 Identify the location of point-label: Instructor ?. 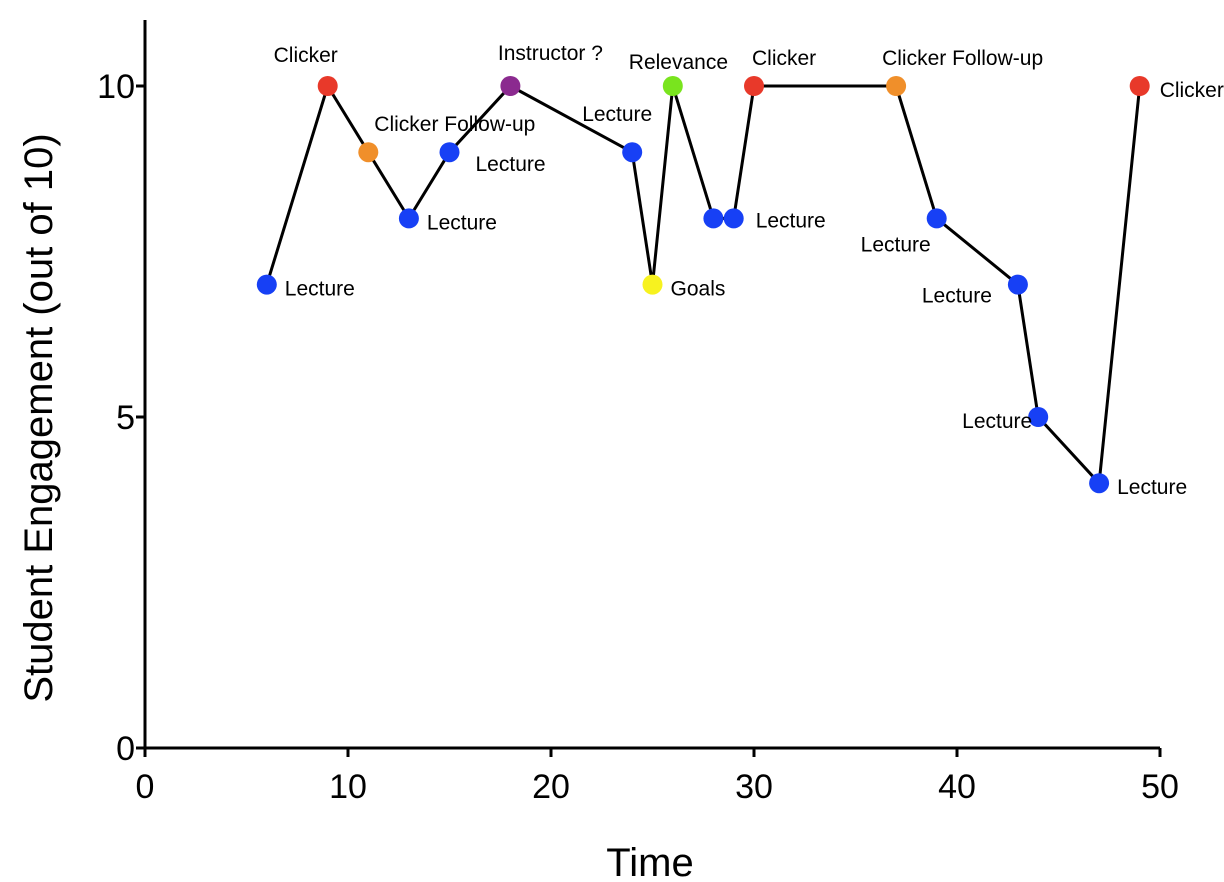
(550, 53).